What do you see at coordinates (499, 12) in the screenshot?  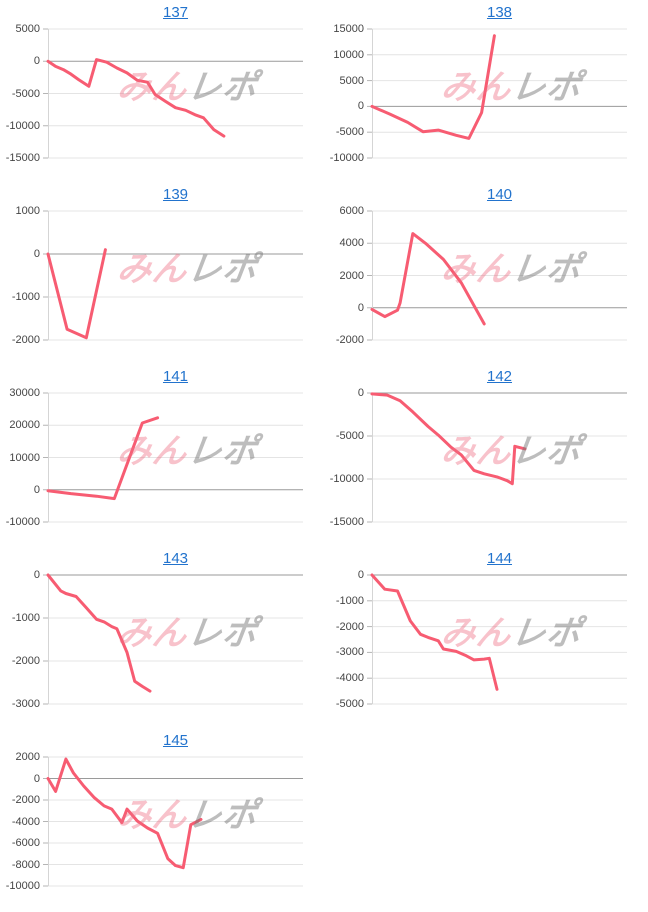 I see `chart-title-link-138: 138` at bounding box center [499, 12].